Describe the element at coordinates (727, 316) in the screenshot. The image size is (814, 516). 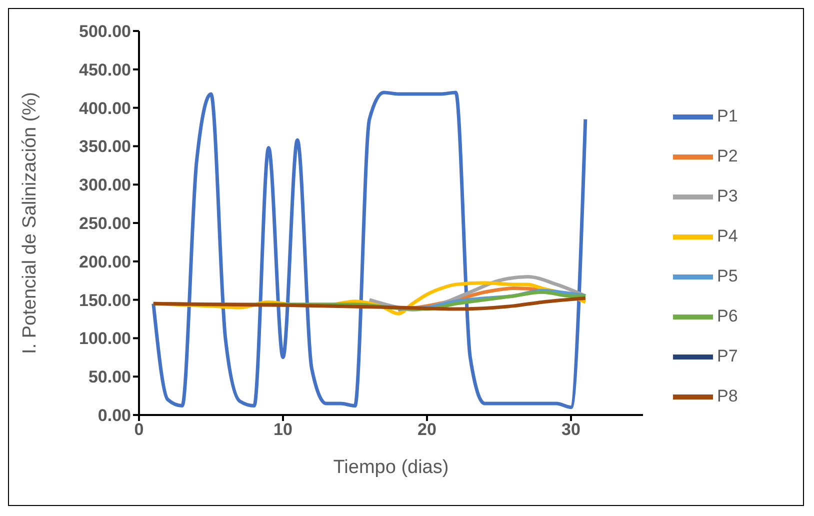
I see `legend-label: P6` at that location.